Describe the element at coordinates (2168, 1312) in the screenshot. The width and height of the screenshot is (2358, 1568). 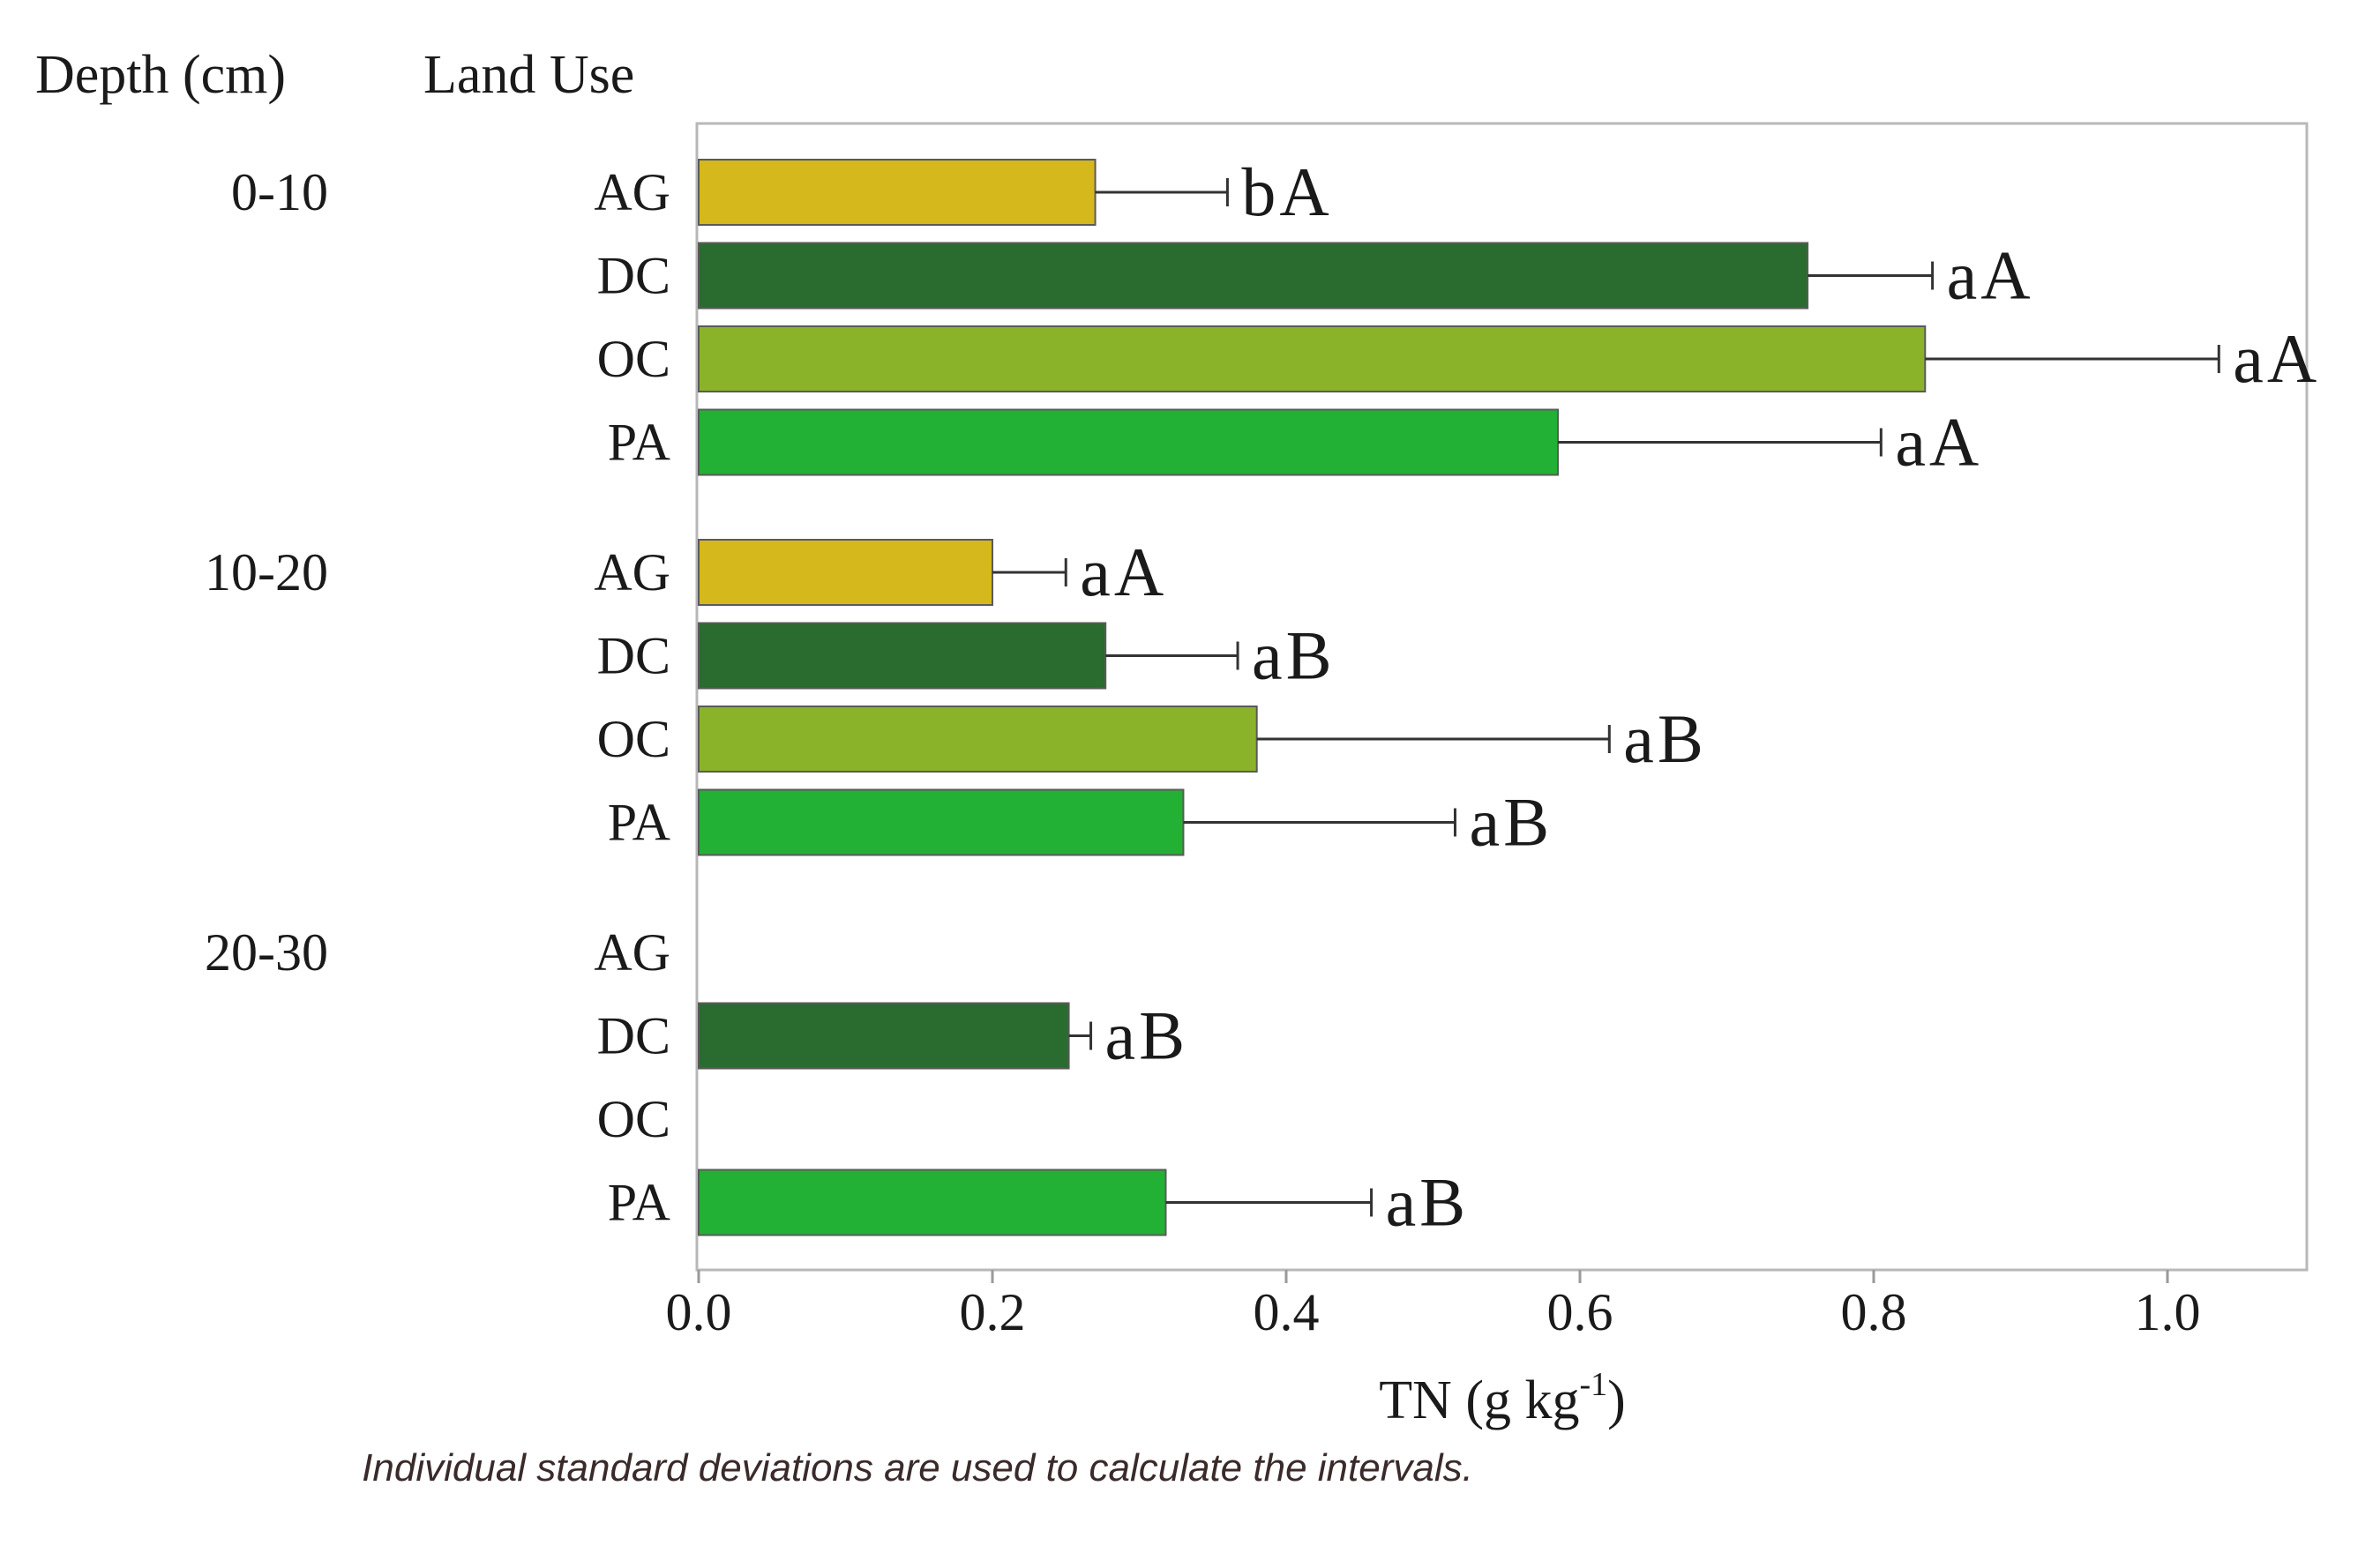
I see `x-tick-label: 1.0` at that location.